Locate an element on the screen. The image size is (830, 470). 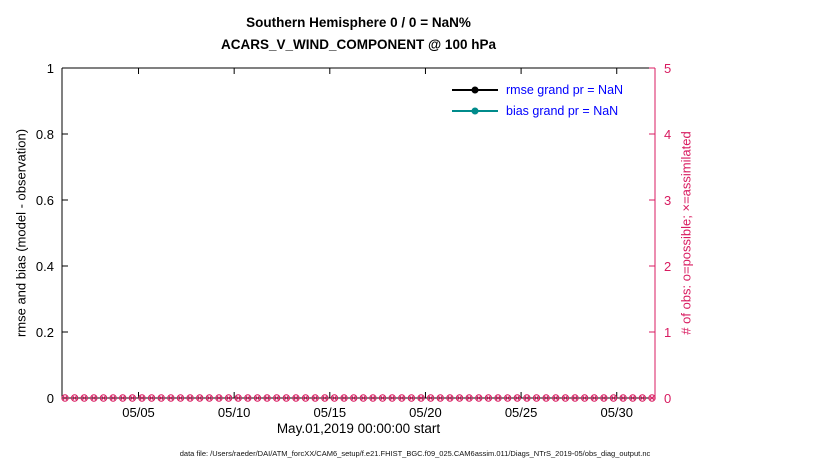
left-y-tick-label: 0.4 is located at coordinates (44, 266).